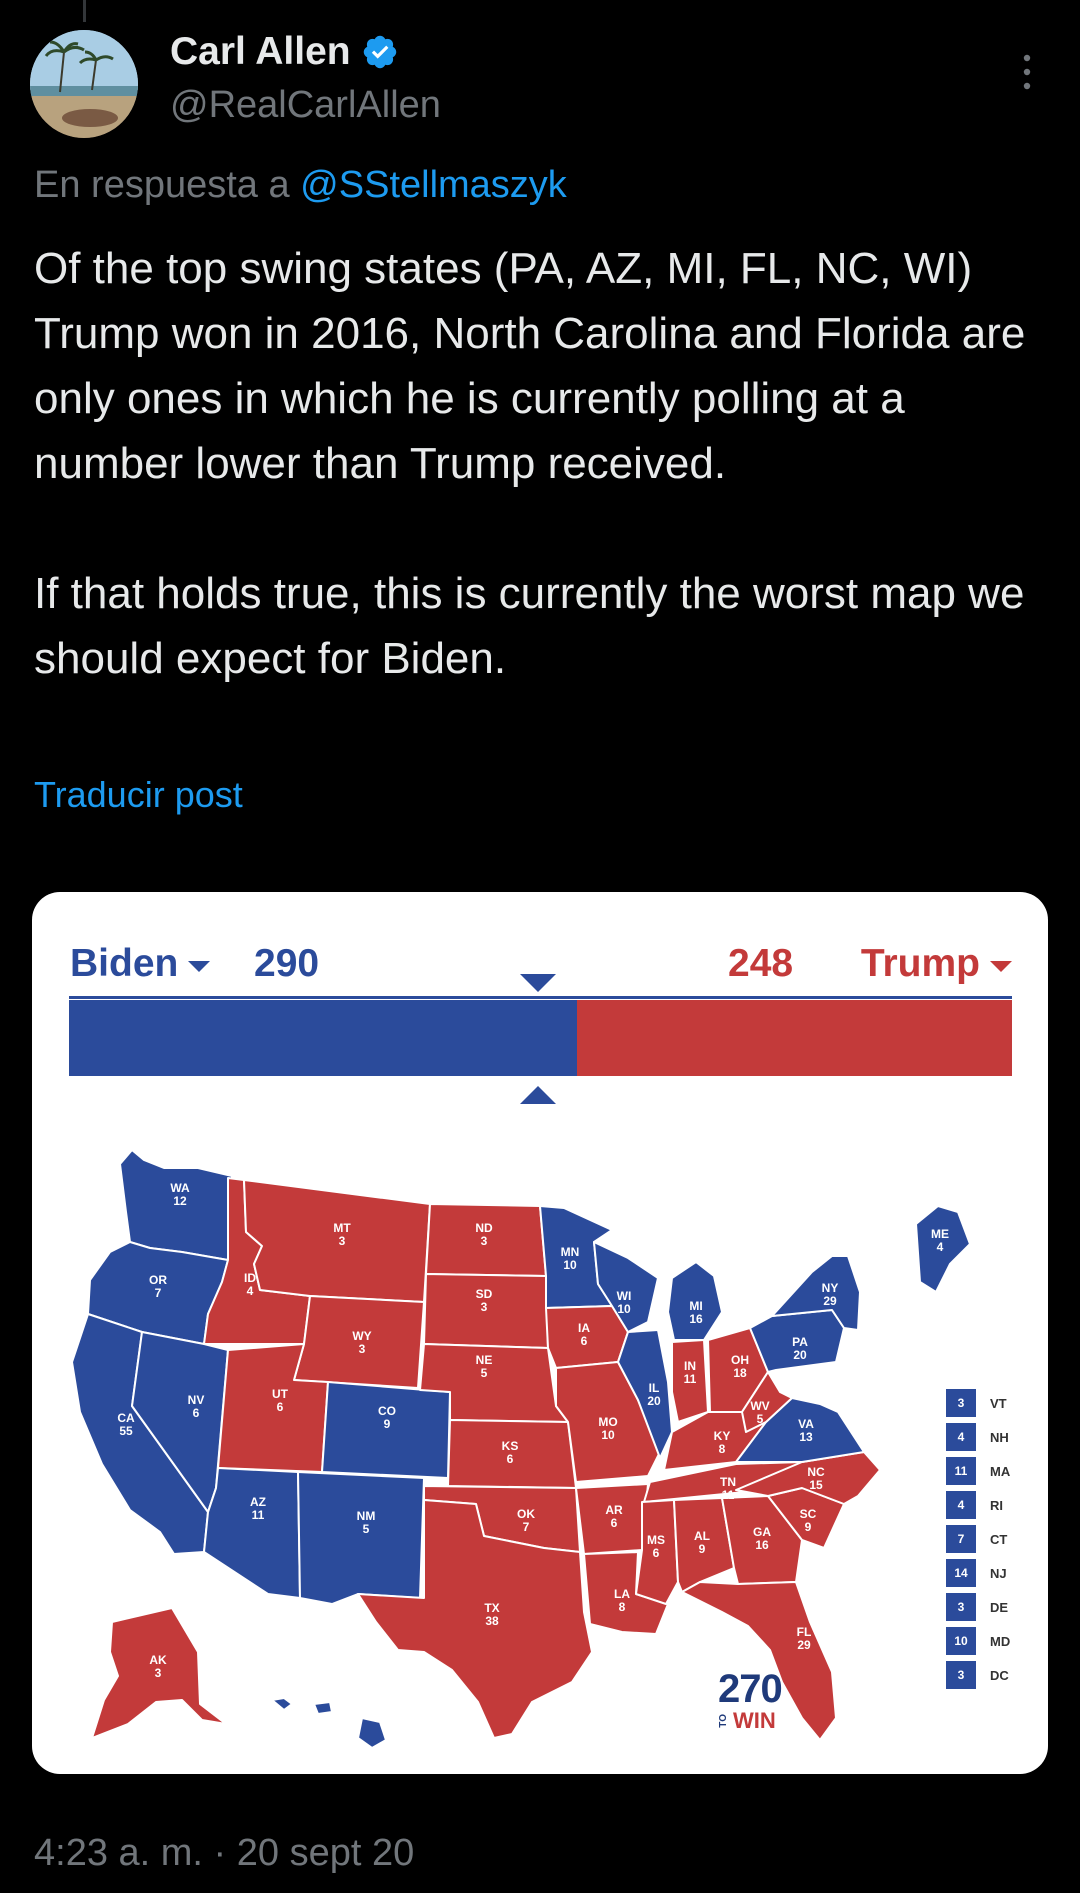 This screenshot has width=1080, height=1893. I want to click on state-ev-co: 9, so click(387, 1424).